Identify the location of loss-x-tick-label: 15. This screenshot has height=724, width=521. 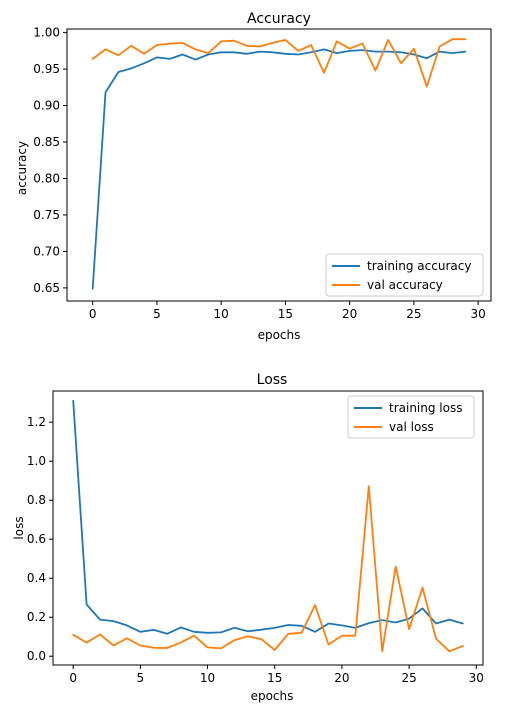
(274, 678).